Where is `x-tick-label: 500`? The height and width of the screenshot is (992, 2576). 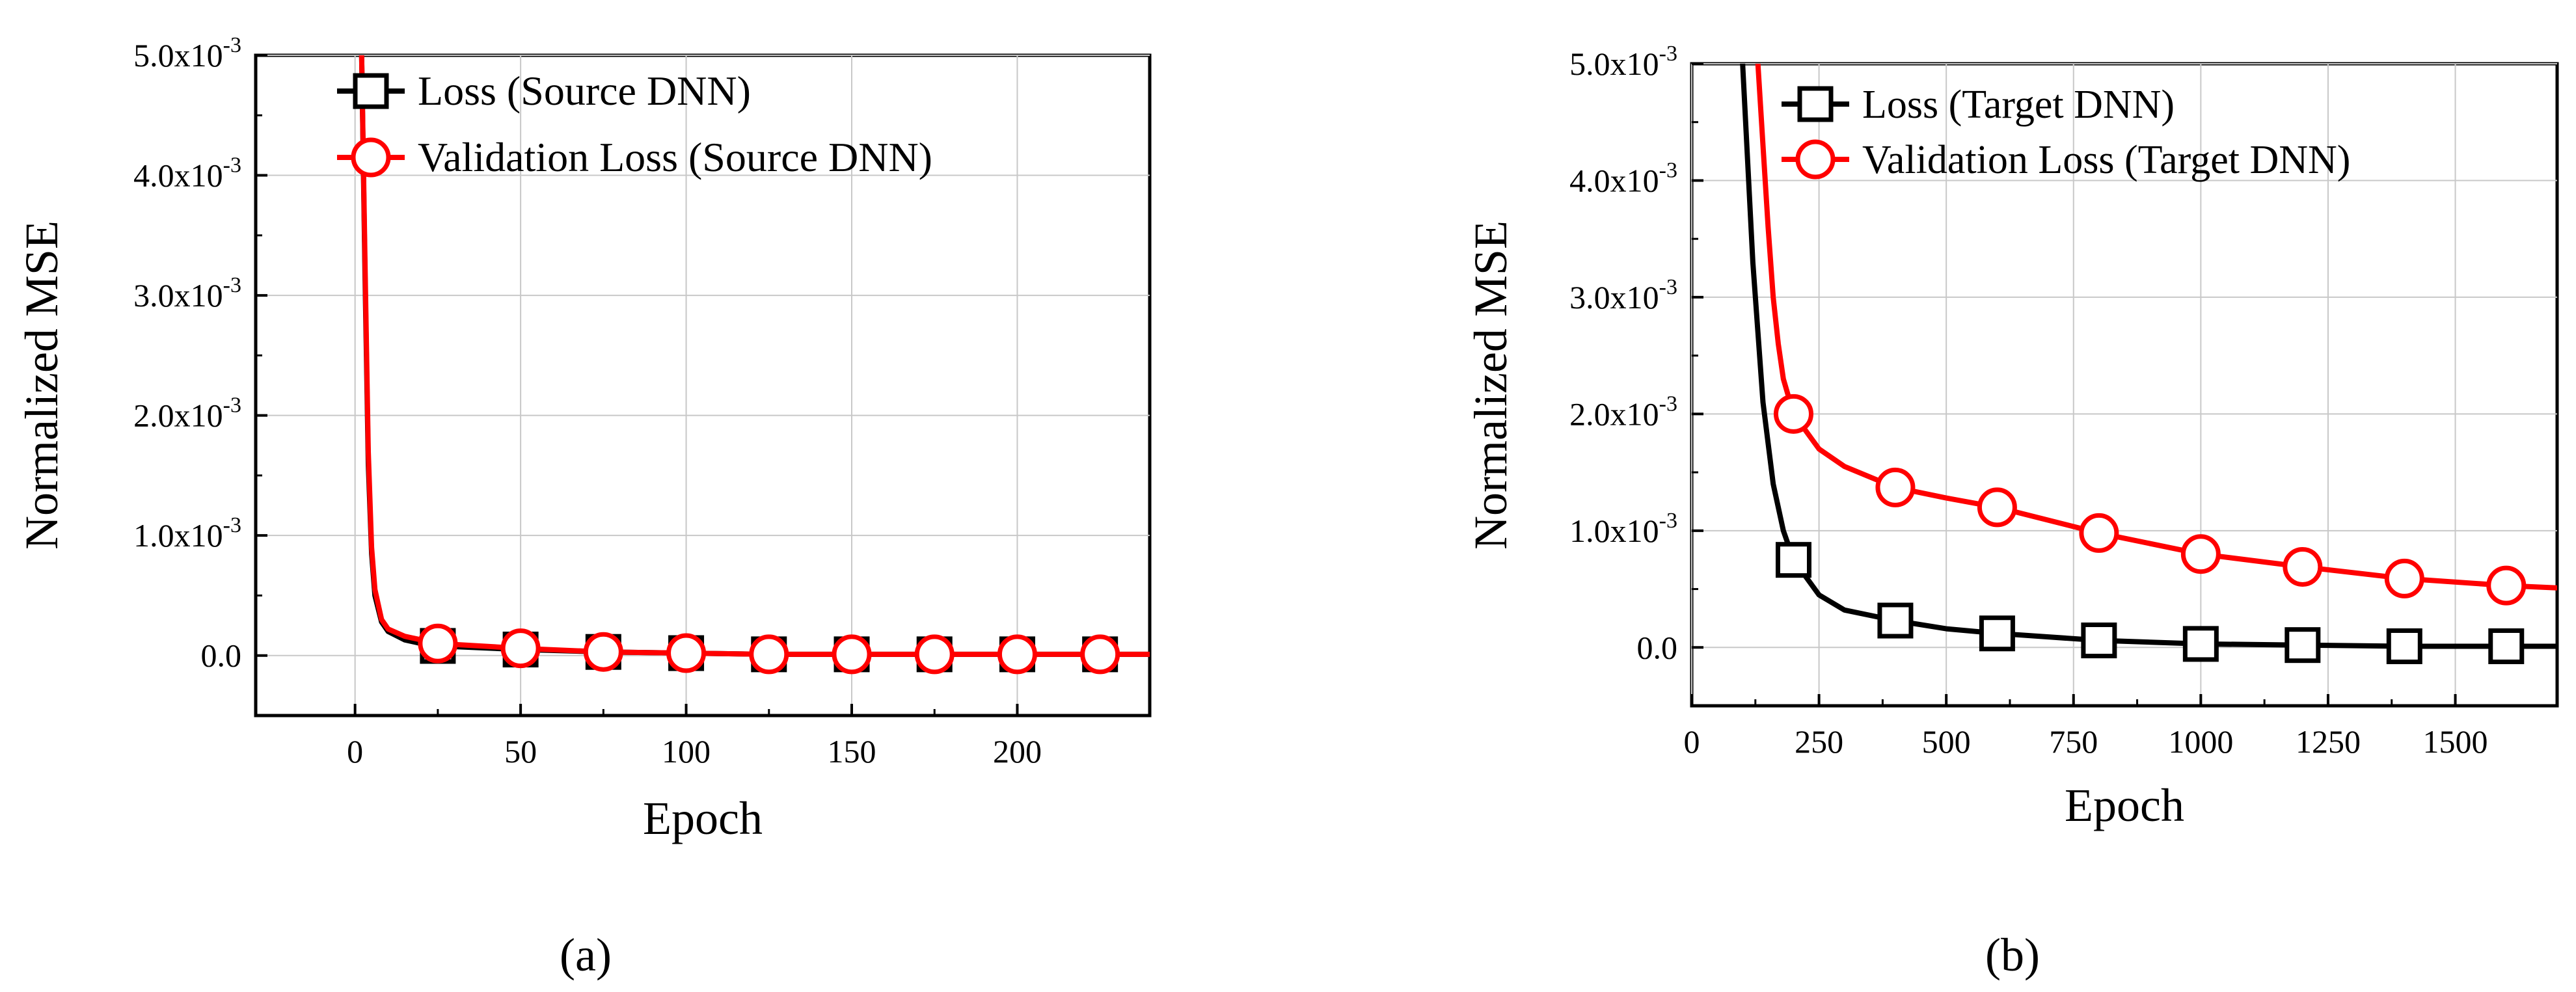
x-tick-label: 500 is located at coordinates (1947, 741).